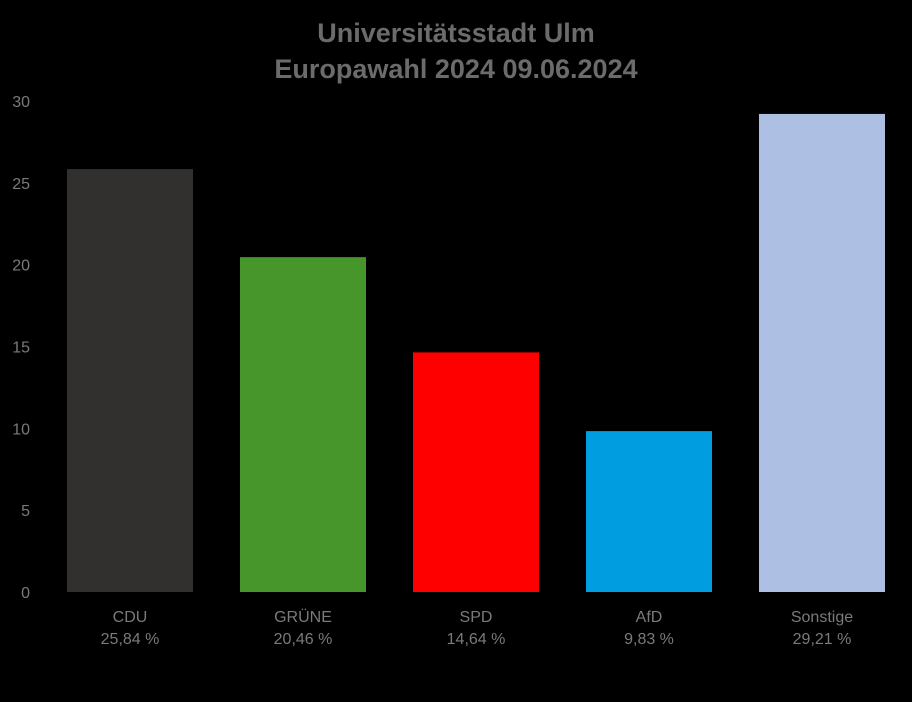 The height and width of the screenshot is (702, 912). Describe the element at coordinates (25, 511) in the screenshot. I see `y-tick-label: 5` at that location.